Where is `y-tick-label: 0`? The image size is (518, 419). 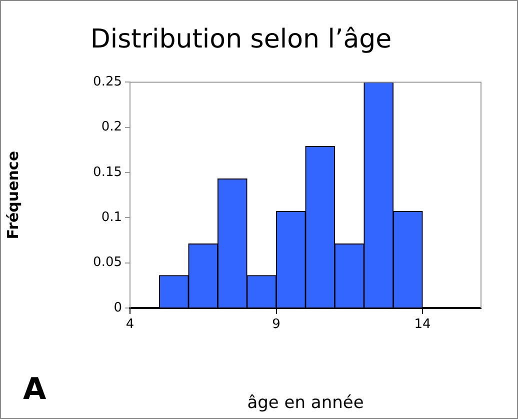 y-tick-label: 0 is located at coordinates (118, 308).